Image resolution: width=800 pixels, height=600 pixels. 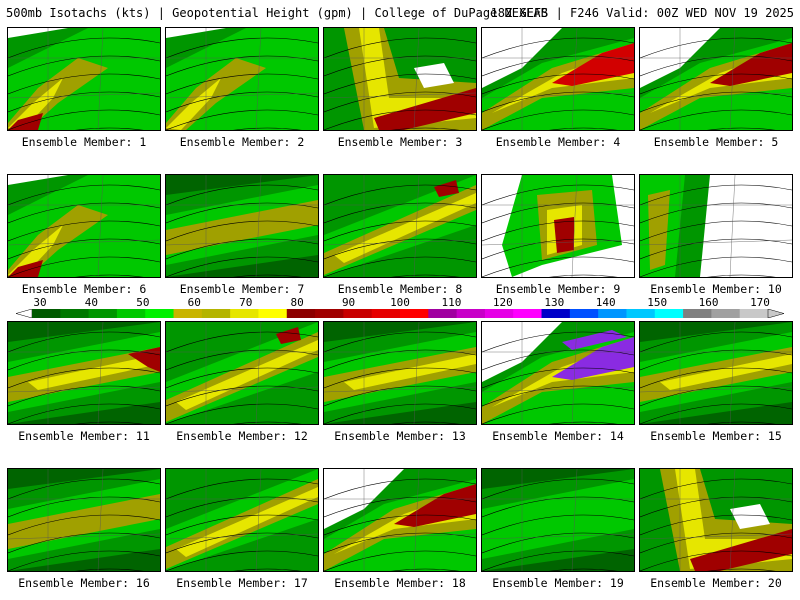 What do you see at coordinates (657, 302) in the screenshot?
I see `colorbar-tick-label: 150` at bounding box center [657, 302].